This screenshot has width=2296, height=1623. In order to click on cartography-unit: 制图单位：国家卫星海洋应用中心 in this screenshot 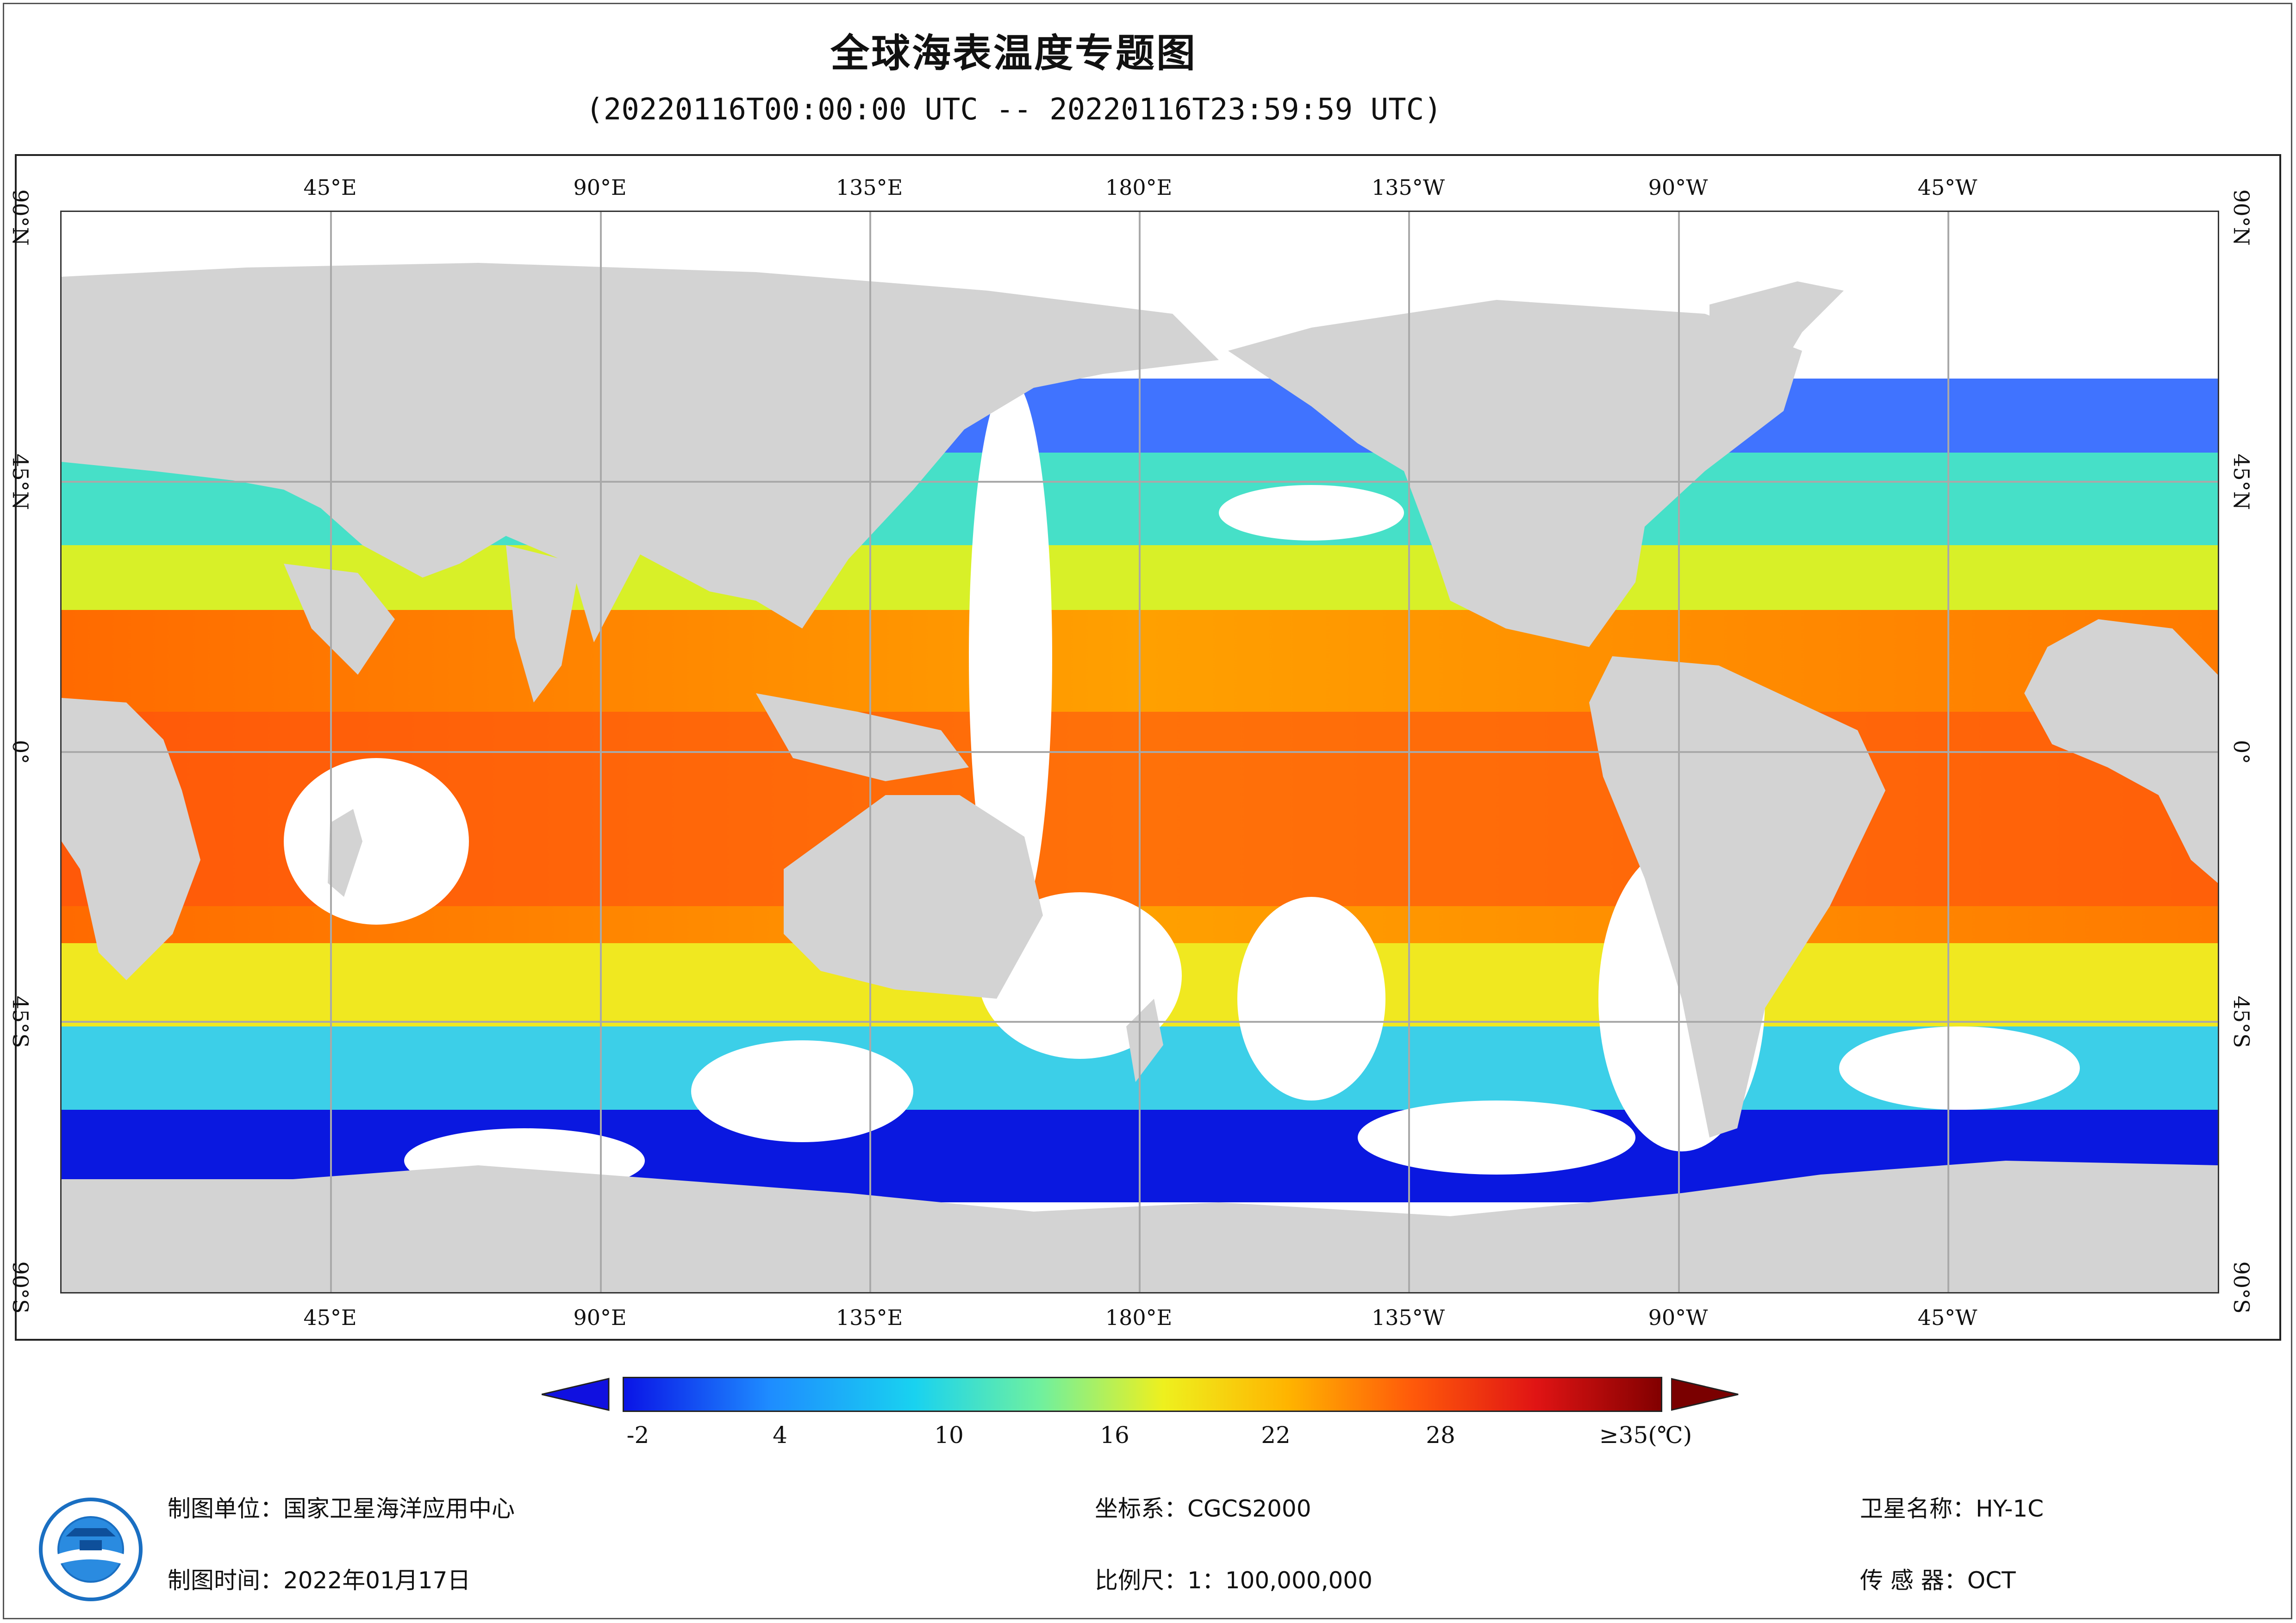, I will do `click(341, 1508)`.